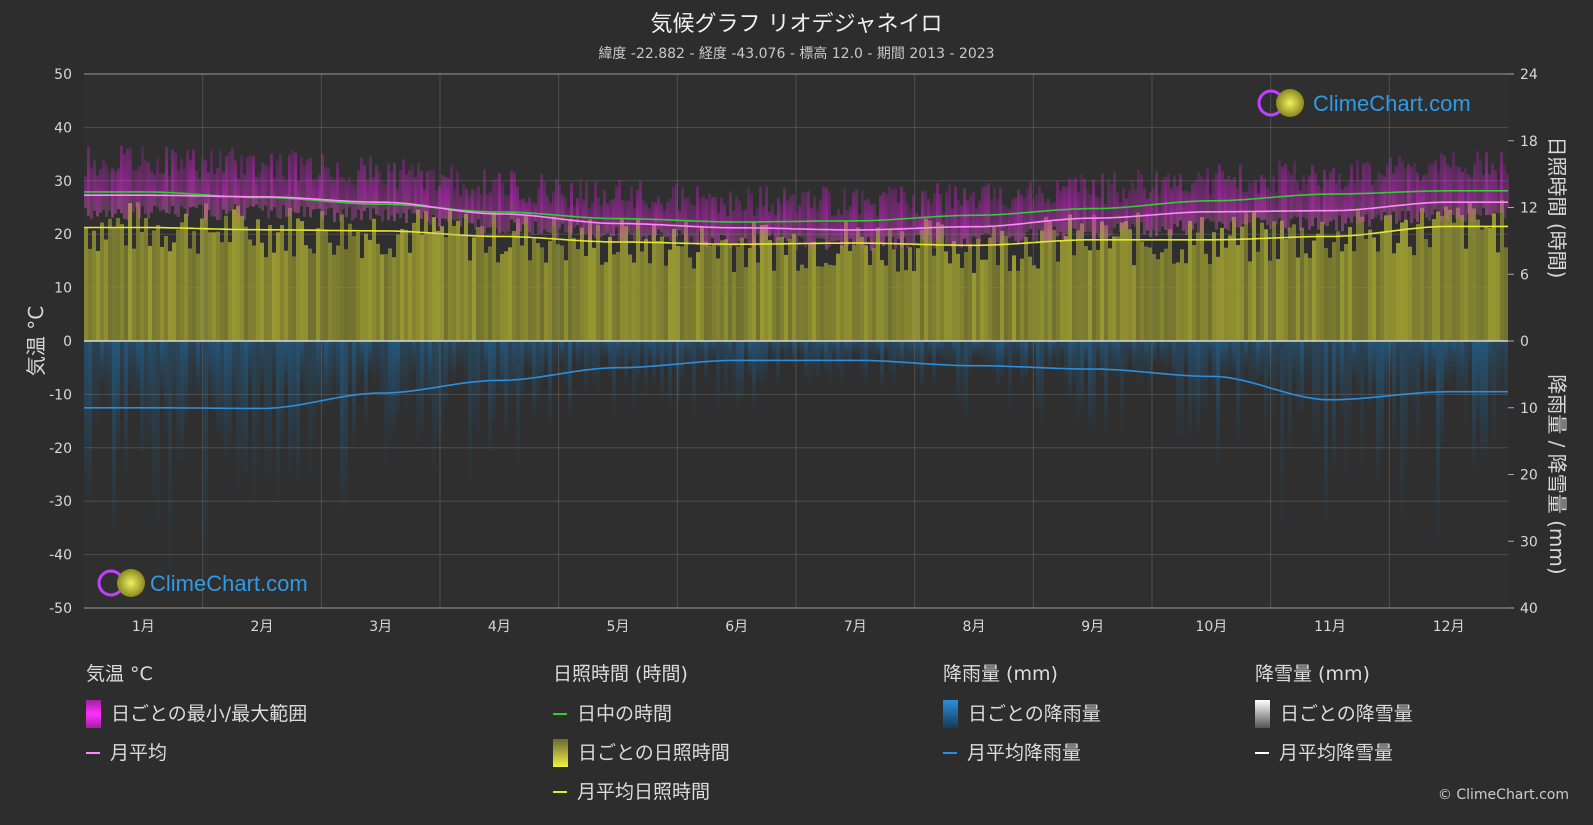 The image size is (1593, 825). I want to click on left-tick-label: 0, so click(67, 342).